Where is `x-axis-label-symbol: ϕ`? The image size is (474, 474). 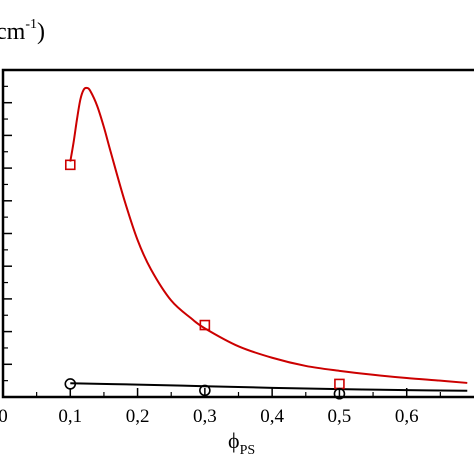
x-axis-label-symbol: ϕ is located at coordinates (234, 440).